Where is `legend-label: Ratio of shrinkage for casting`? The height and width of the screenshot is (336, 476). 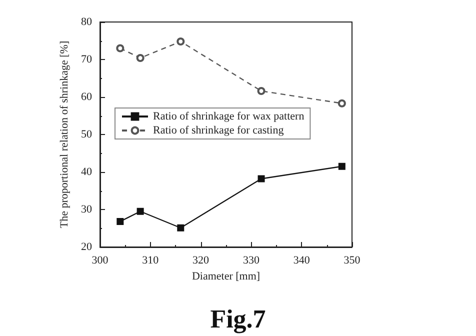 legend-label: Ratio of shrinkage for casting is located at coordinates (218, 130).